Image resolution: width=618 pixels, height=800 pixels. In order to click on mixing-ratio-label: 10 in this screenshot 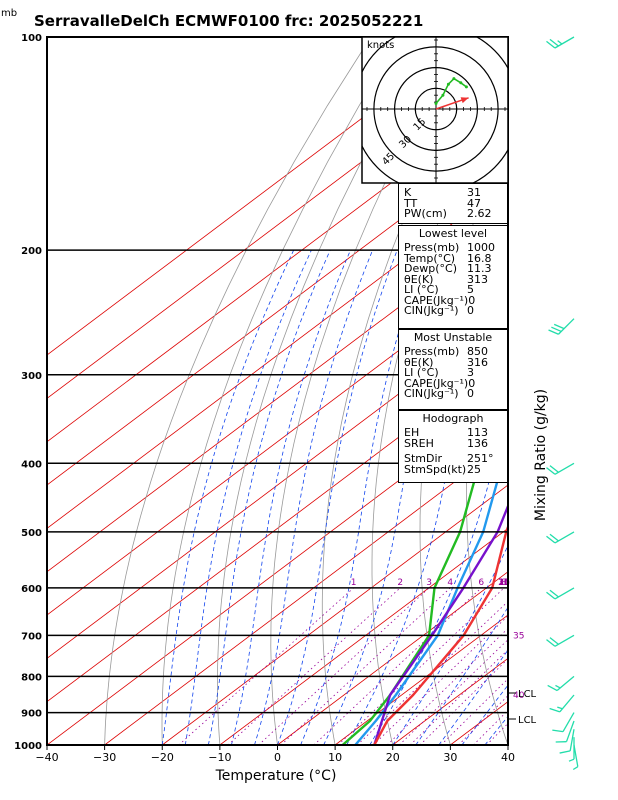, I will do `click(504, 583)`.